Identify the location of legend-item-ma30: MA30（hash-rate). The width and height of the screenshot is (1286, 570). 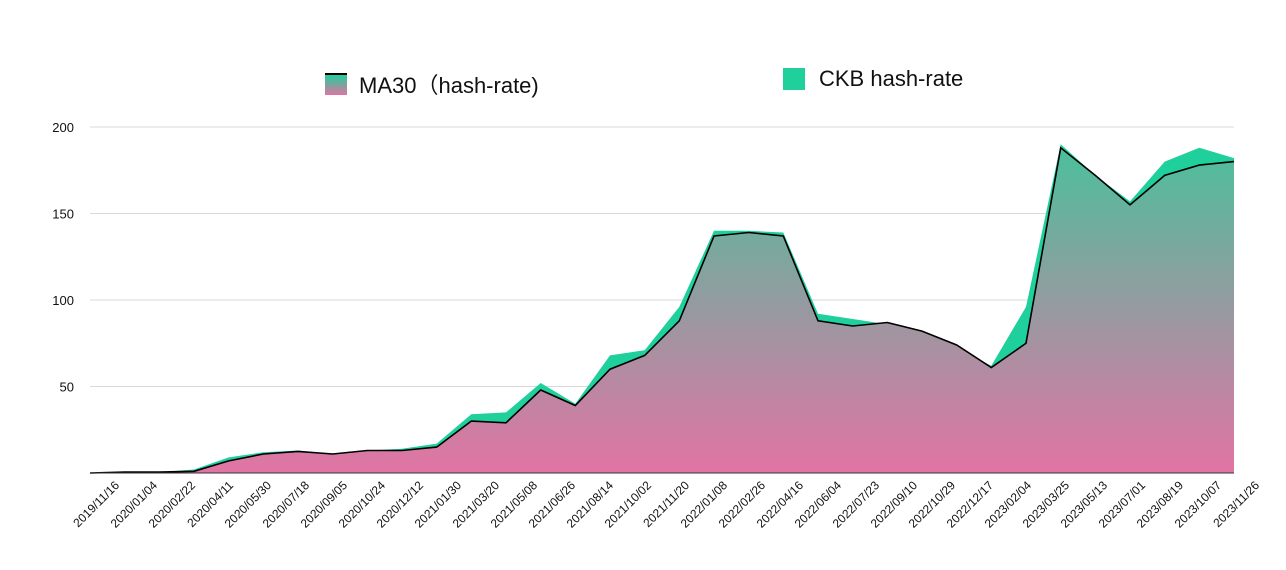
(432, 84).